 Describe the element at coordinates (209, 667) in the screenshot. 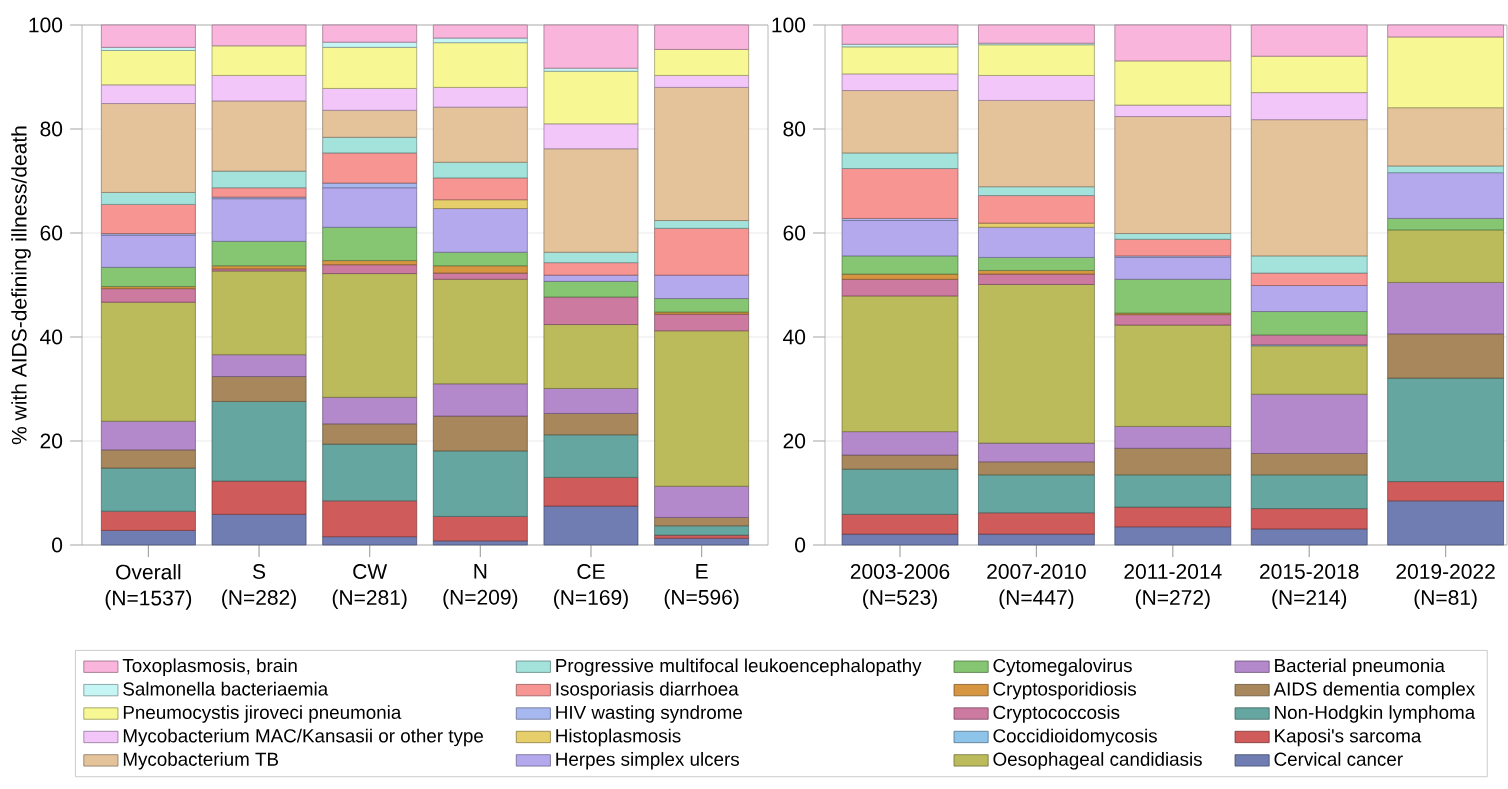

I see `legend-label: Toxoplasmosis, brain` at that location.